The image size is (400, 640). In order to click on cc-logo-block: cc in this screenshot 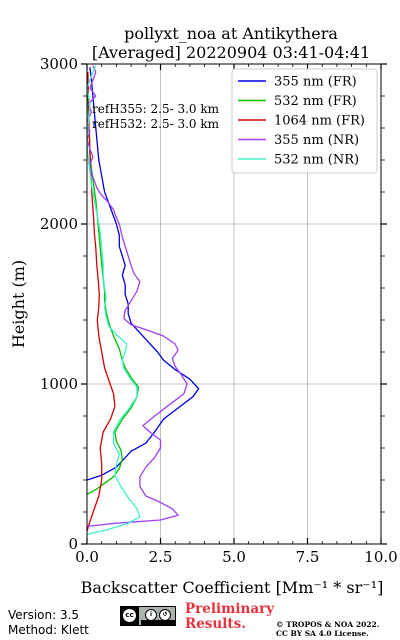, I will do `click(130, 616)`.